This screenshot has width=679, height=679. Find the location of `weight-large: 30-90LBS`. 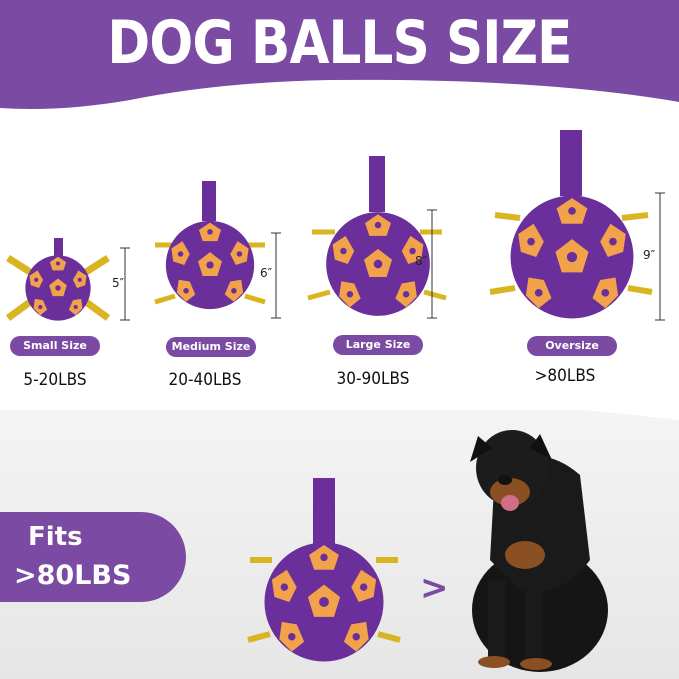

weight-large: 30-90LBS is located at coordinates (373, 379).